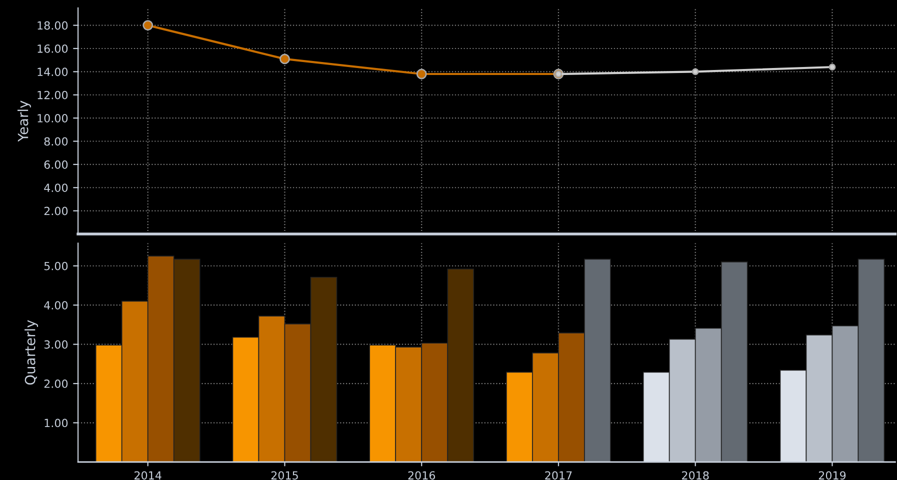 Image resolution: width=897 pixels, height=480 pixels. What do you see at coordinates (148, 475) in the screenshot?
I see `x-tick-label: 2014` at bounding box center [148, 475].